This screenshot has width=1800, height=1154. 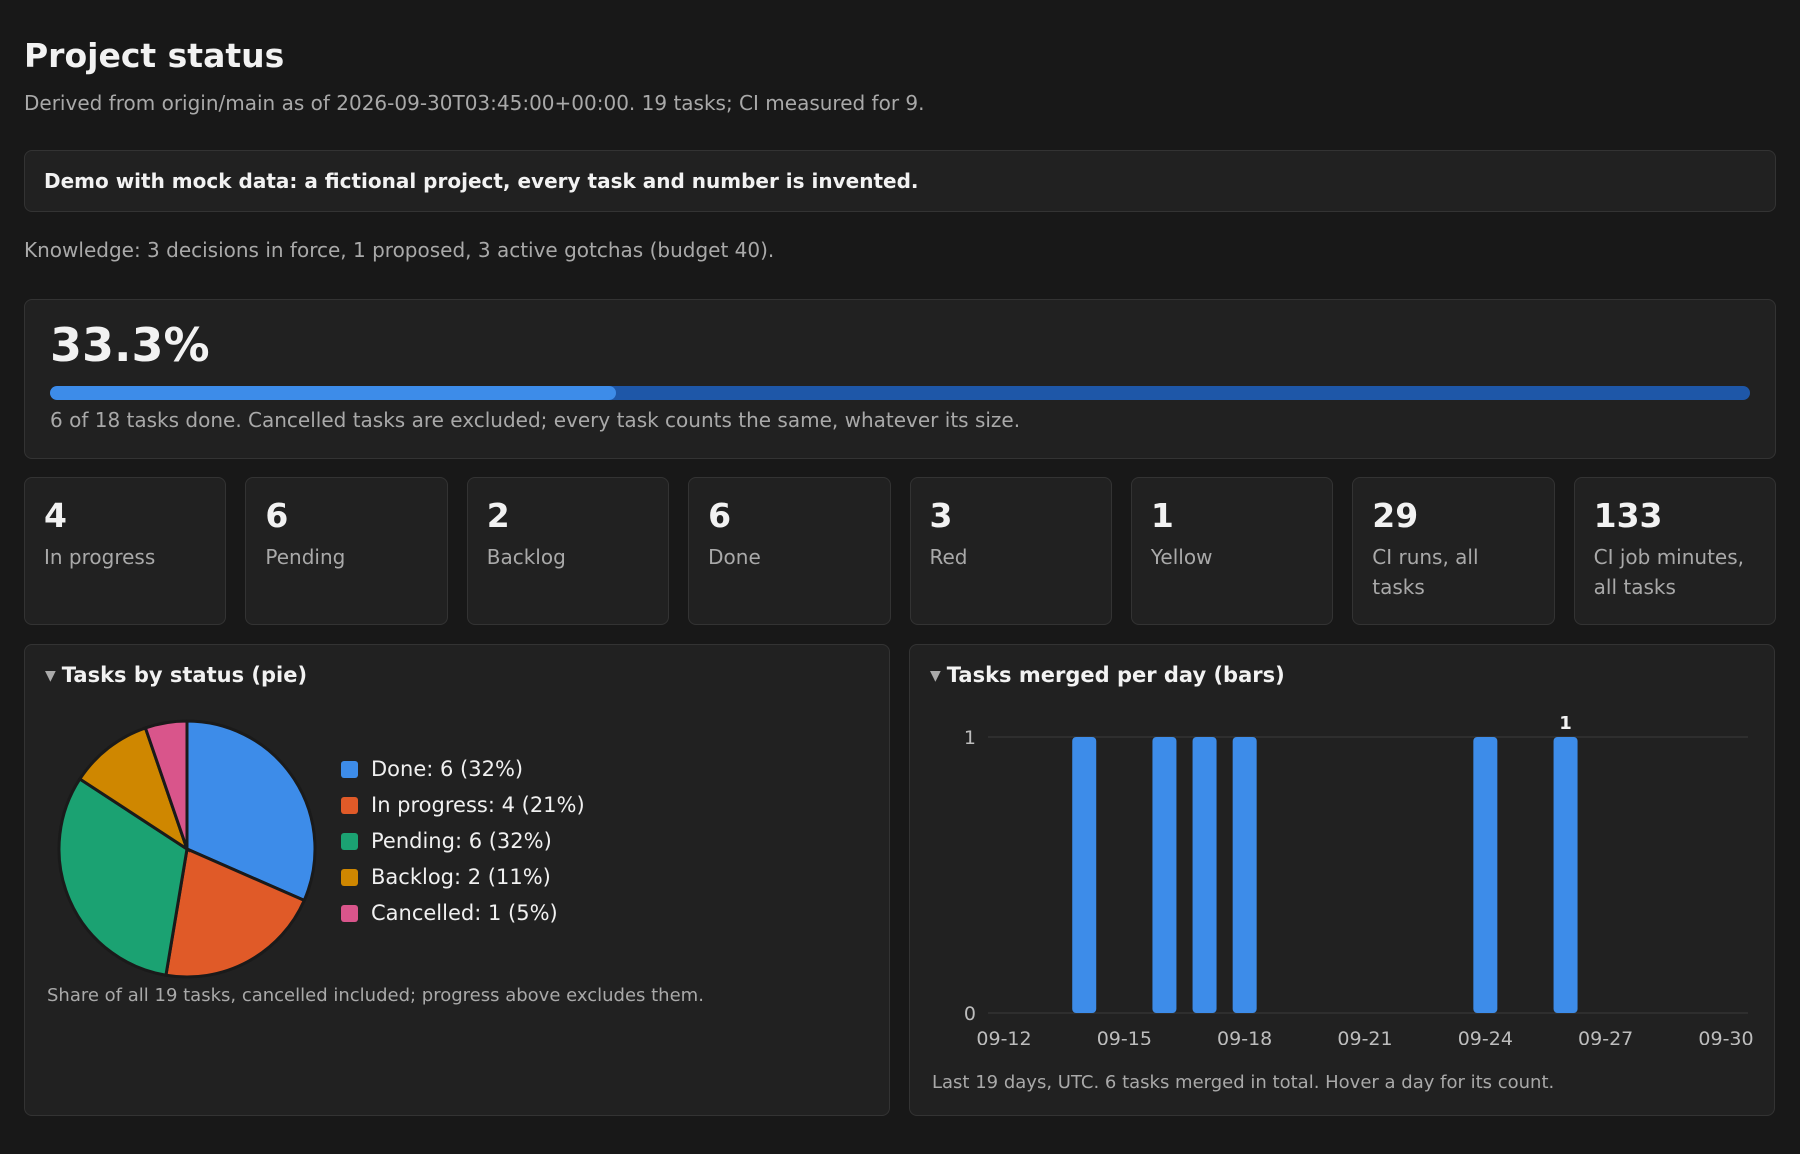 I want to click on stat-label: Done, so click(x=734, y=557).